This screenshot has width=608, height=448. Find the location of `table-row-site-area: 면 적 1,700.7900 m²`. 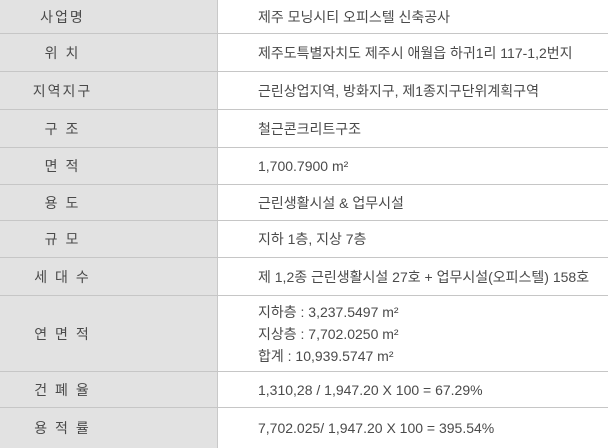

table-row-site-area: 면 적 1,700.7900 m² is located at coordinates (304, 166).